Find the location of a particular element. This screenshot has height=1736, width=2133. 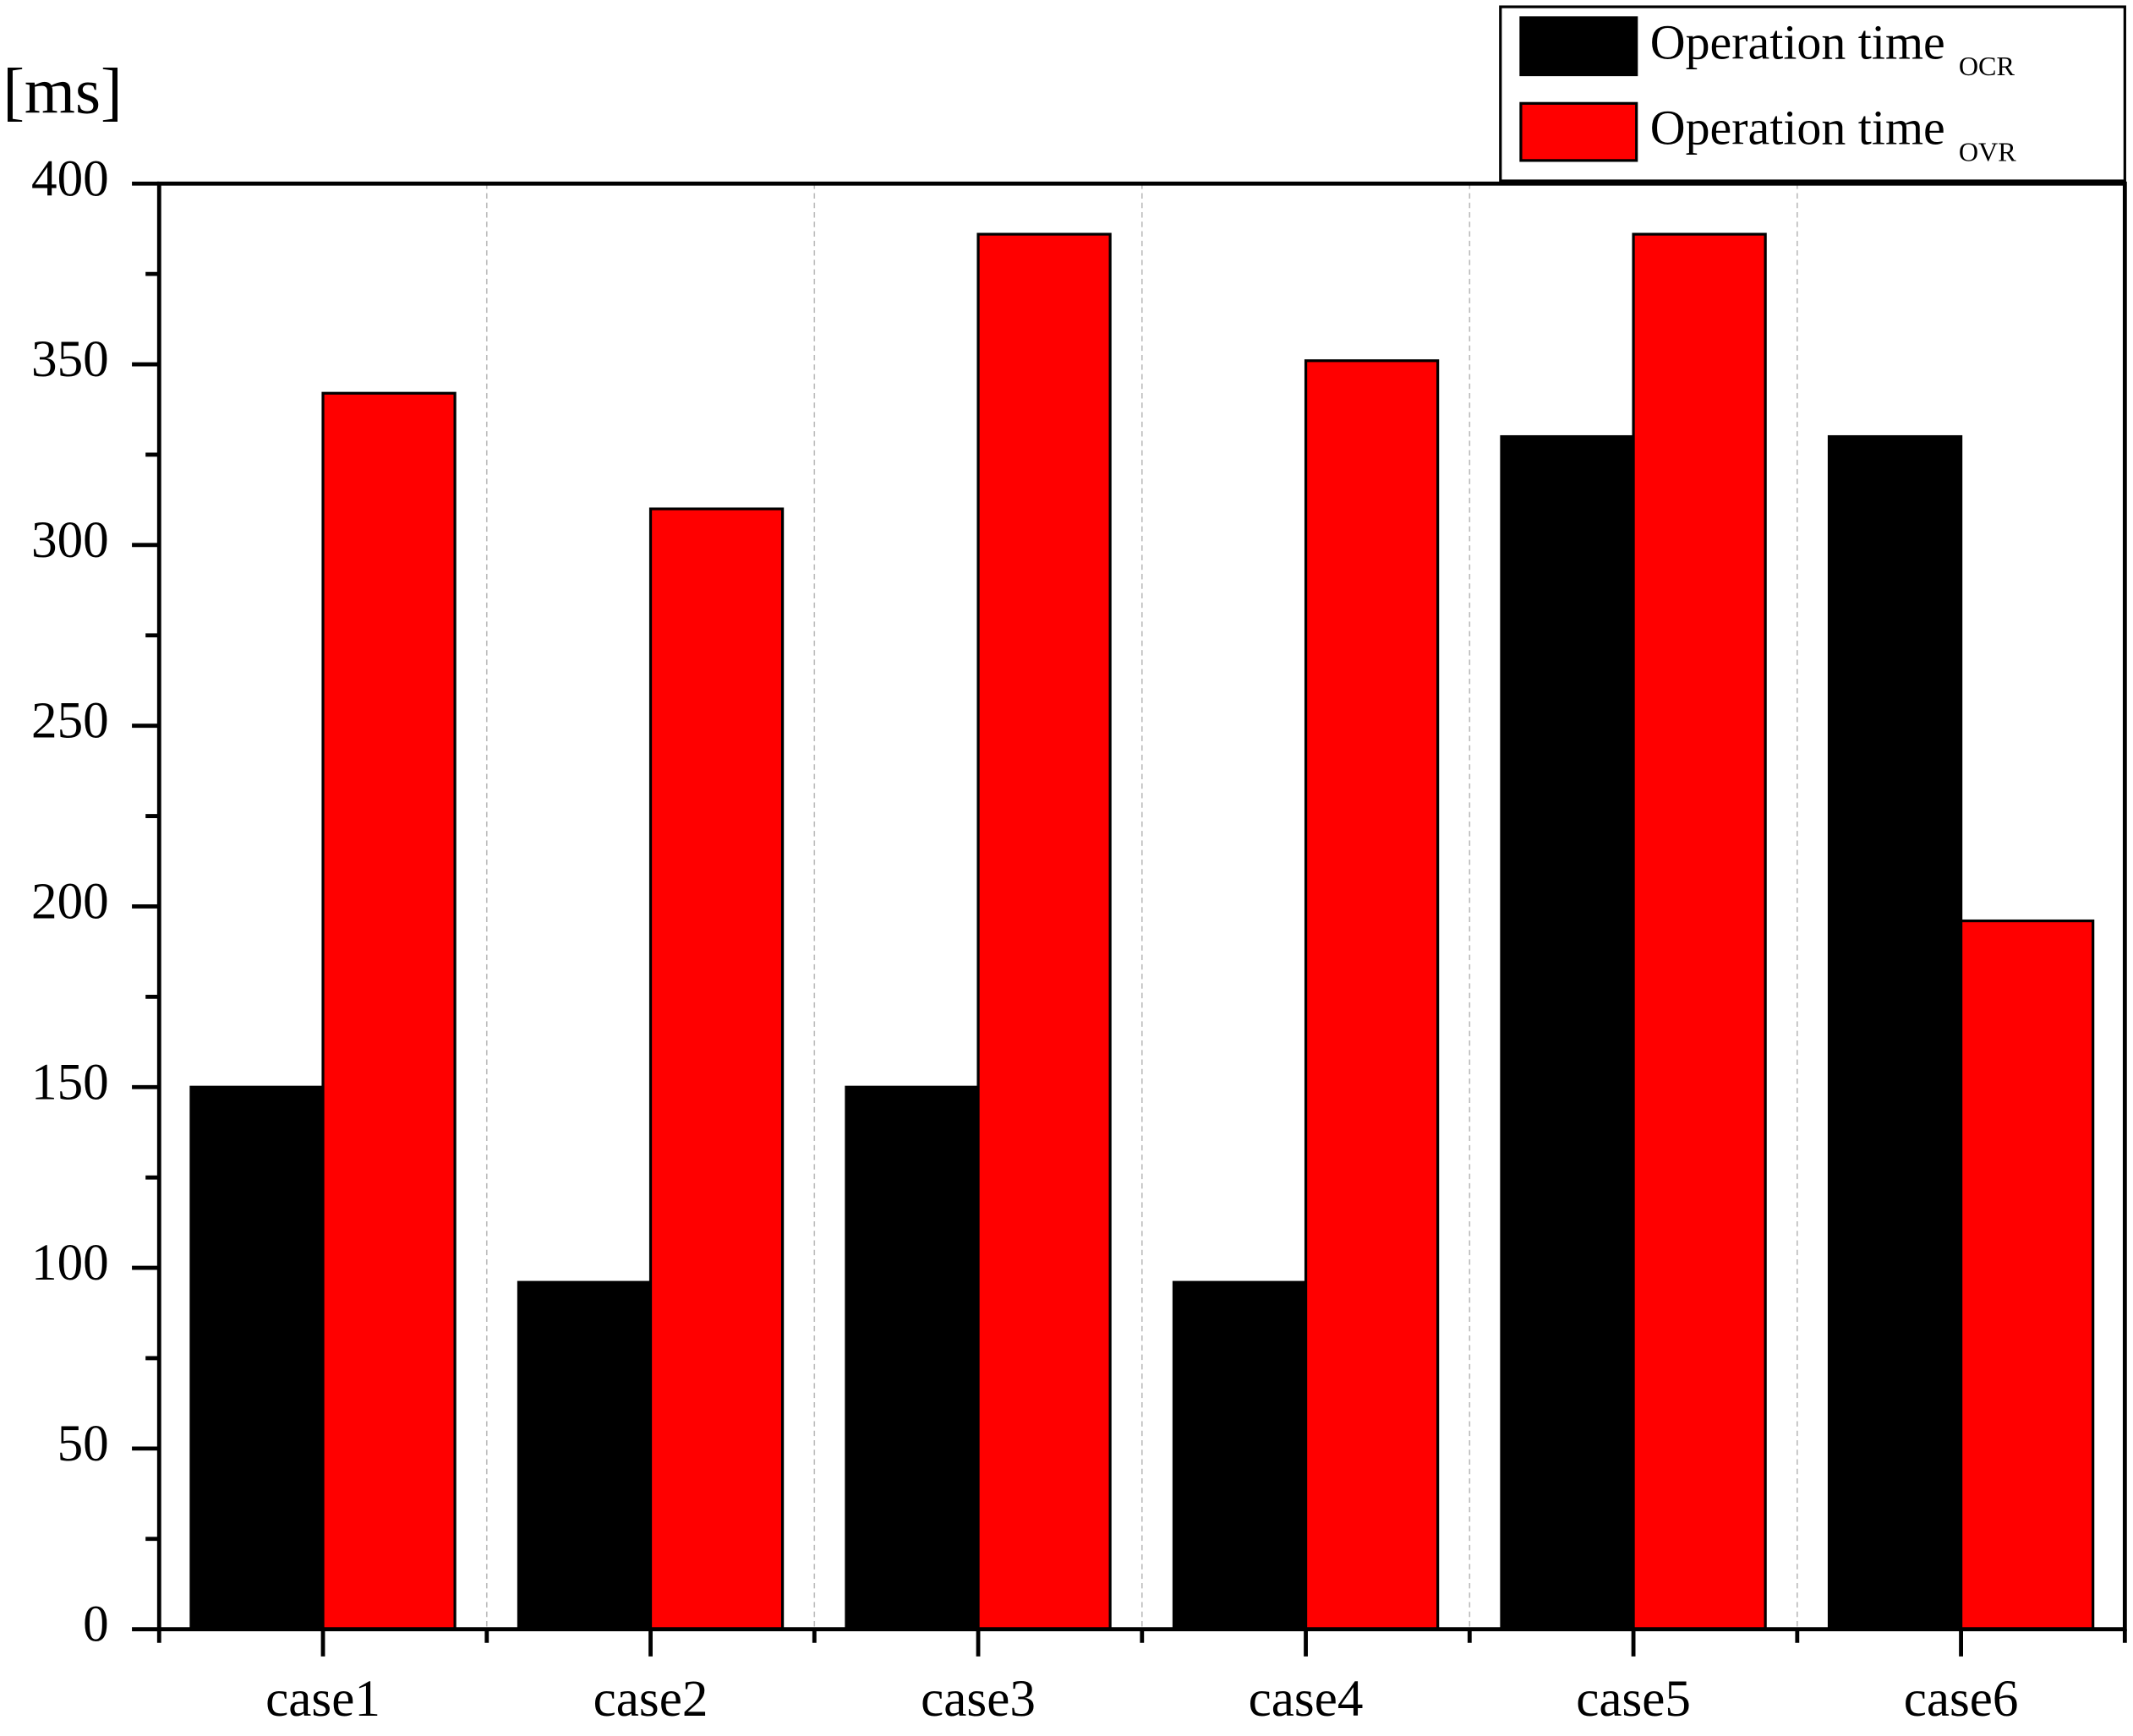

y-tick-label: 300 is located at coordinates (70, 540).